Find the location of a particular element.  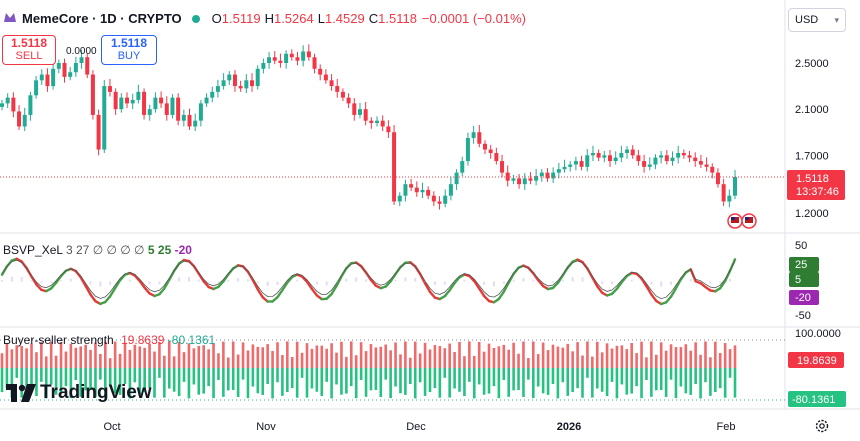

oscillator-value-badge is located at coordinates (804, 279).